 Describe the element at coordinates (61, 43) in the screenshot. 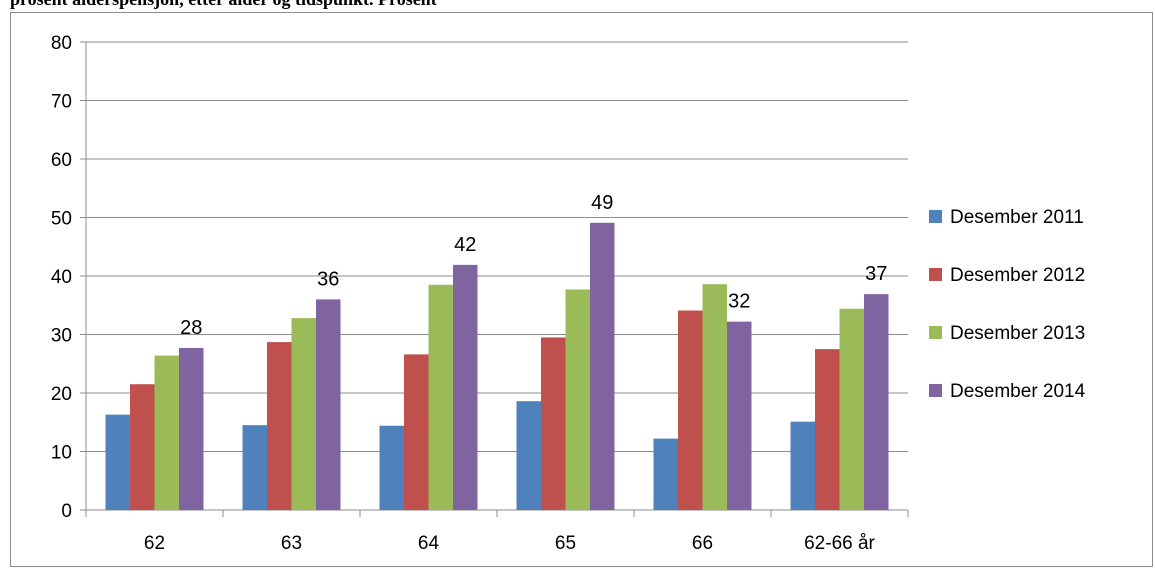

I see `y-tick-label: 80` at that location.